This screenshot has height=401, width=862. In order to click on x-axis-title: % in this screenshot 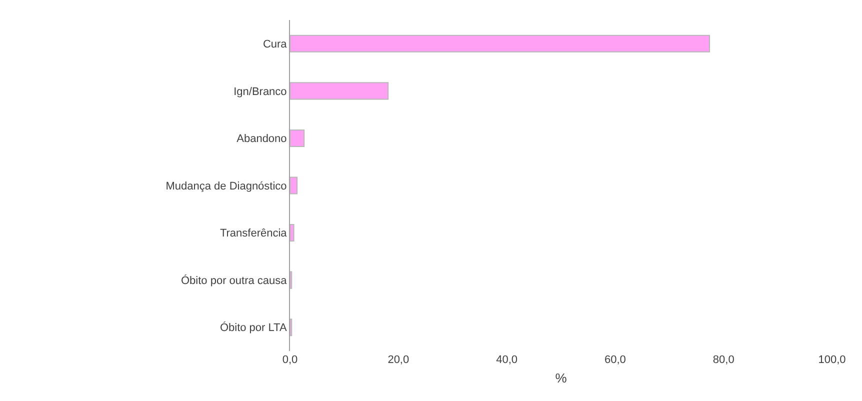, I will do `click(561, 378)`.